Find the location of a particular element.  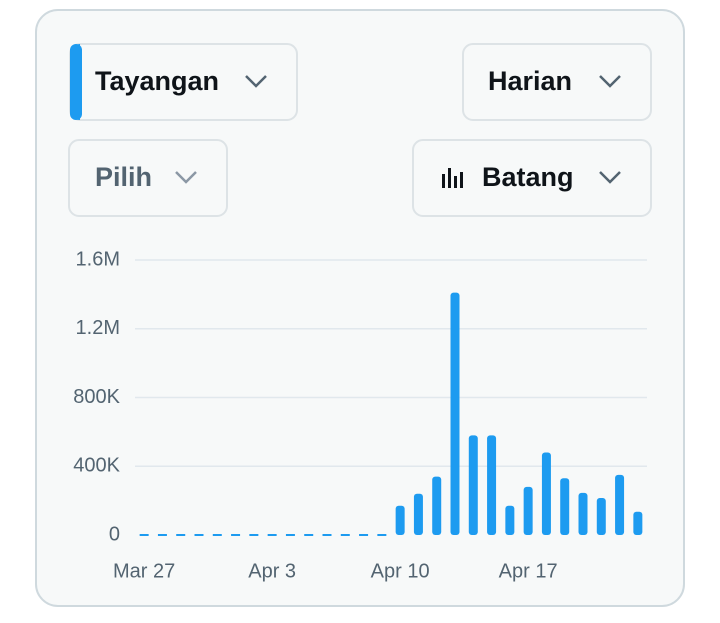

x-tick-label: Apr 10 is located at coordinates (400, 571).